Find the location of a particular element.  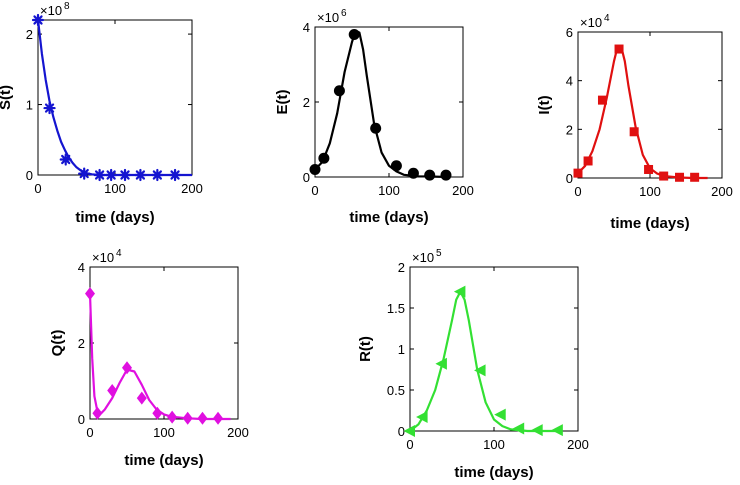

y-axis-label: E(t) is located at coordinates (282, 102).